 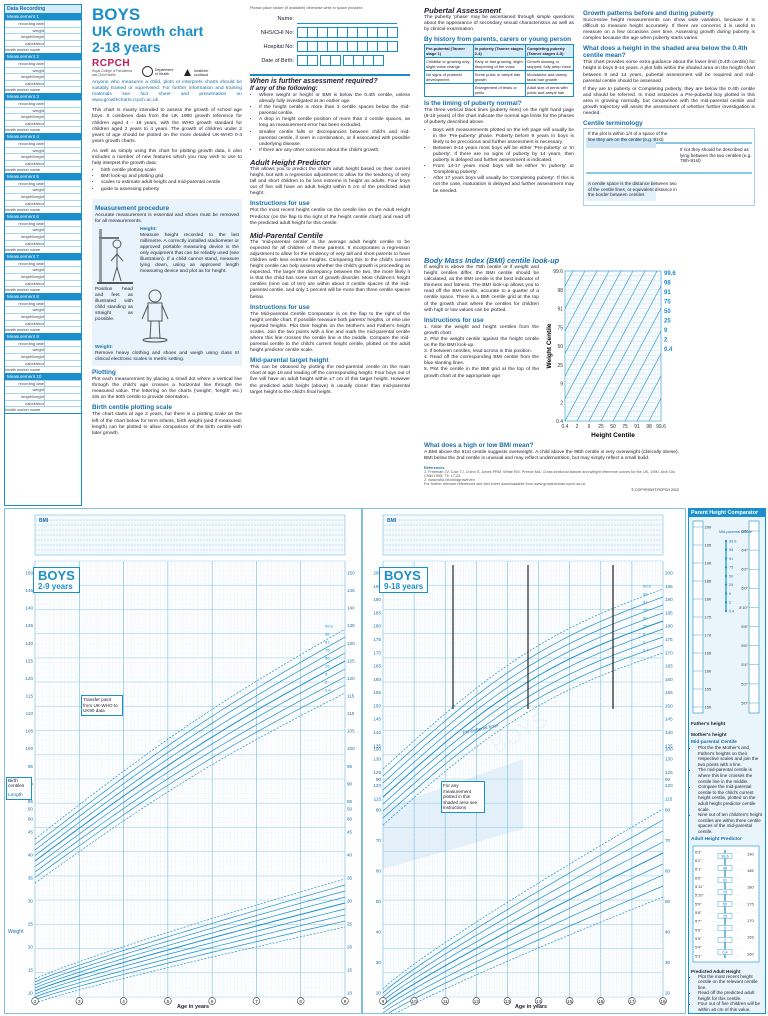 I want to click on form-field: Hospital No:, so click(x=330, y=46).